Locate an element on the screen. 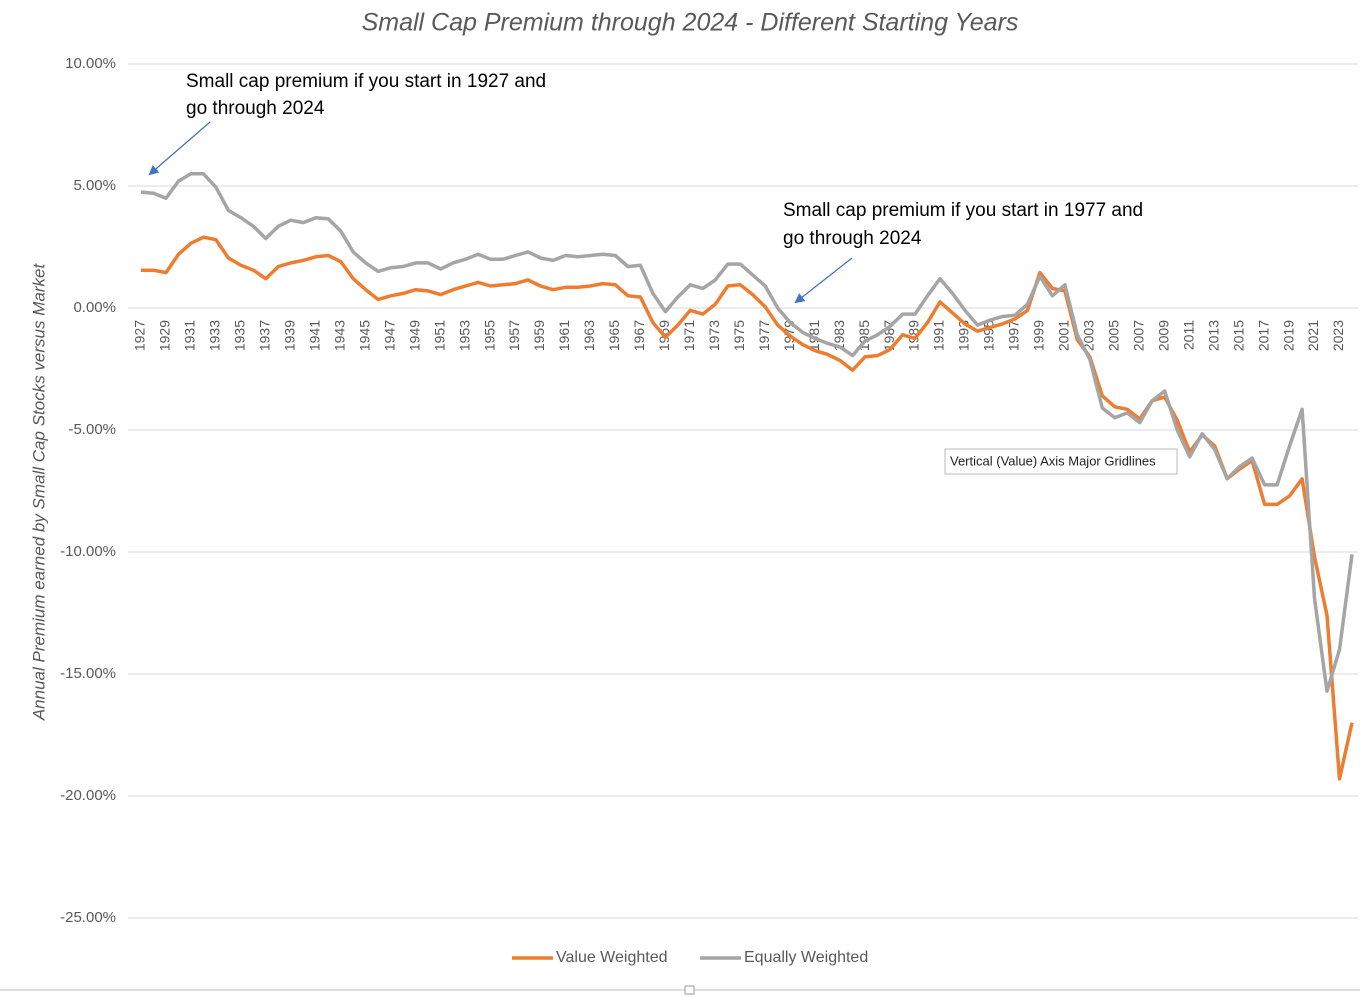  legend: Value Weighted Equally Weighted is located at coordinates (690, 957).